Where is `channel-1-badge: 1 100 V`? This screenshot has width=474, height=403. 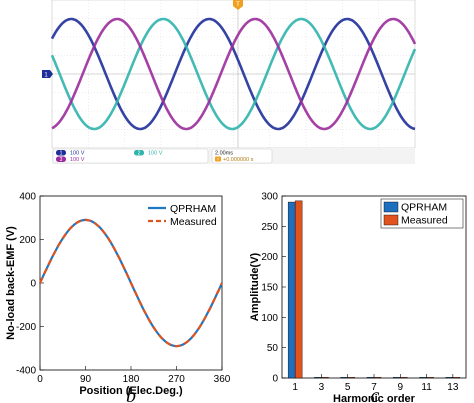
channel-1-badge: 1 100 V is located at coordinates (70, 153).